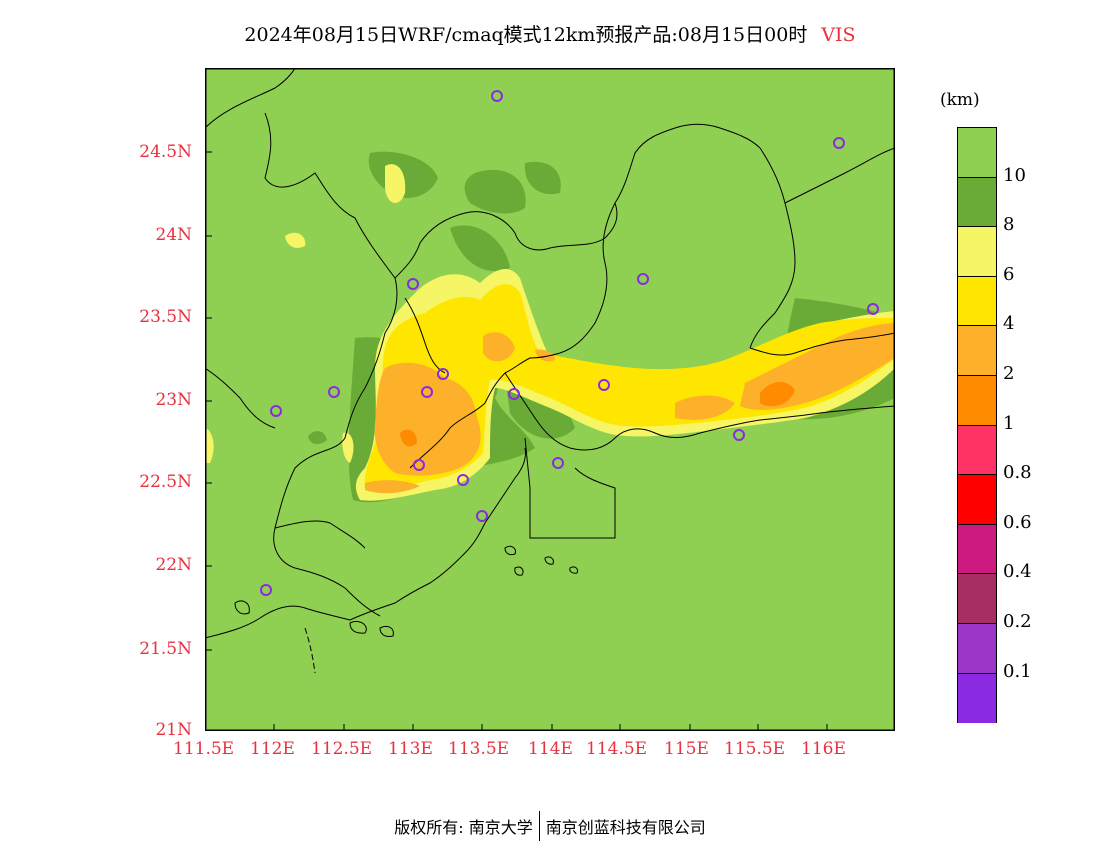  What do you see at coordinates (1009, 423) in the screenshot?
I see `legend-label: 1` at bounding box center [1009, 423].